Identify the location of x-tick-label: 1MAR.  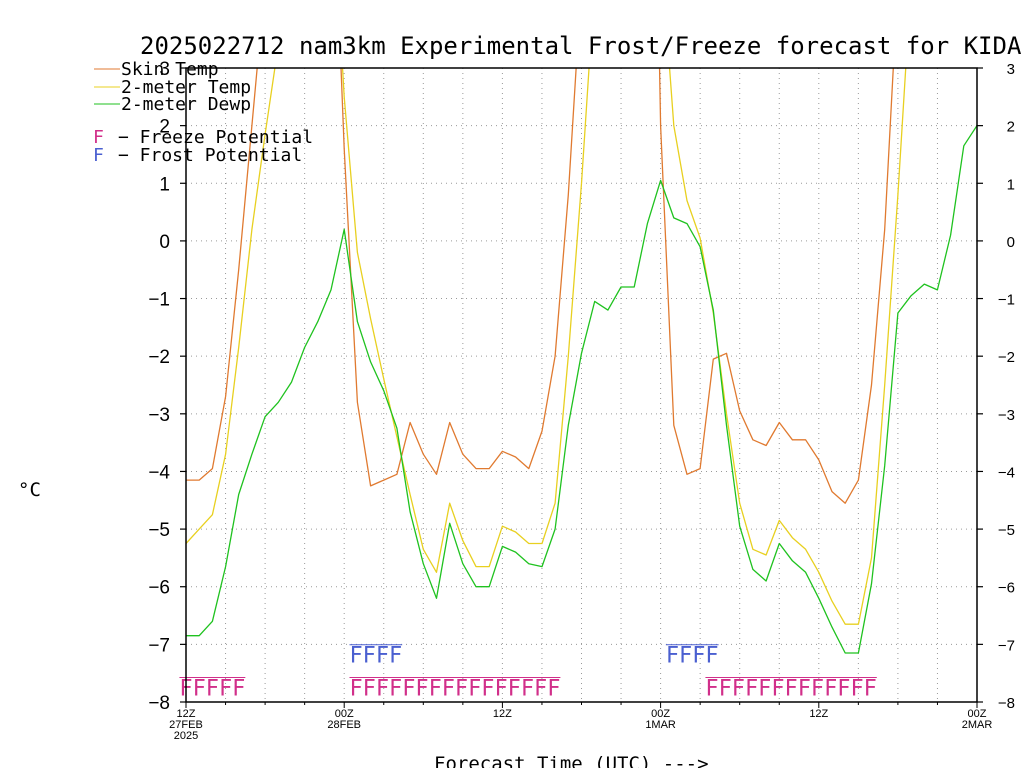
(660, 725).